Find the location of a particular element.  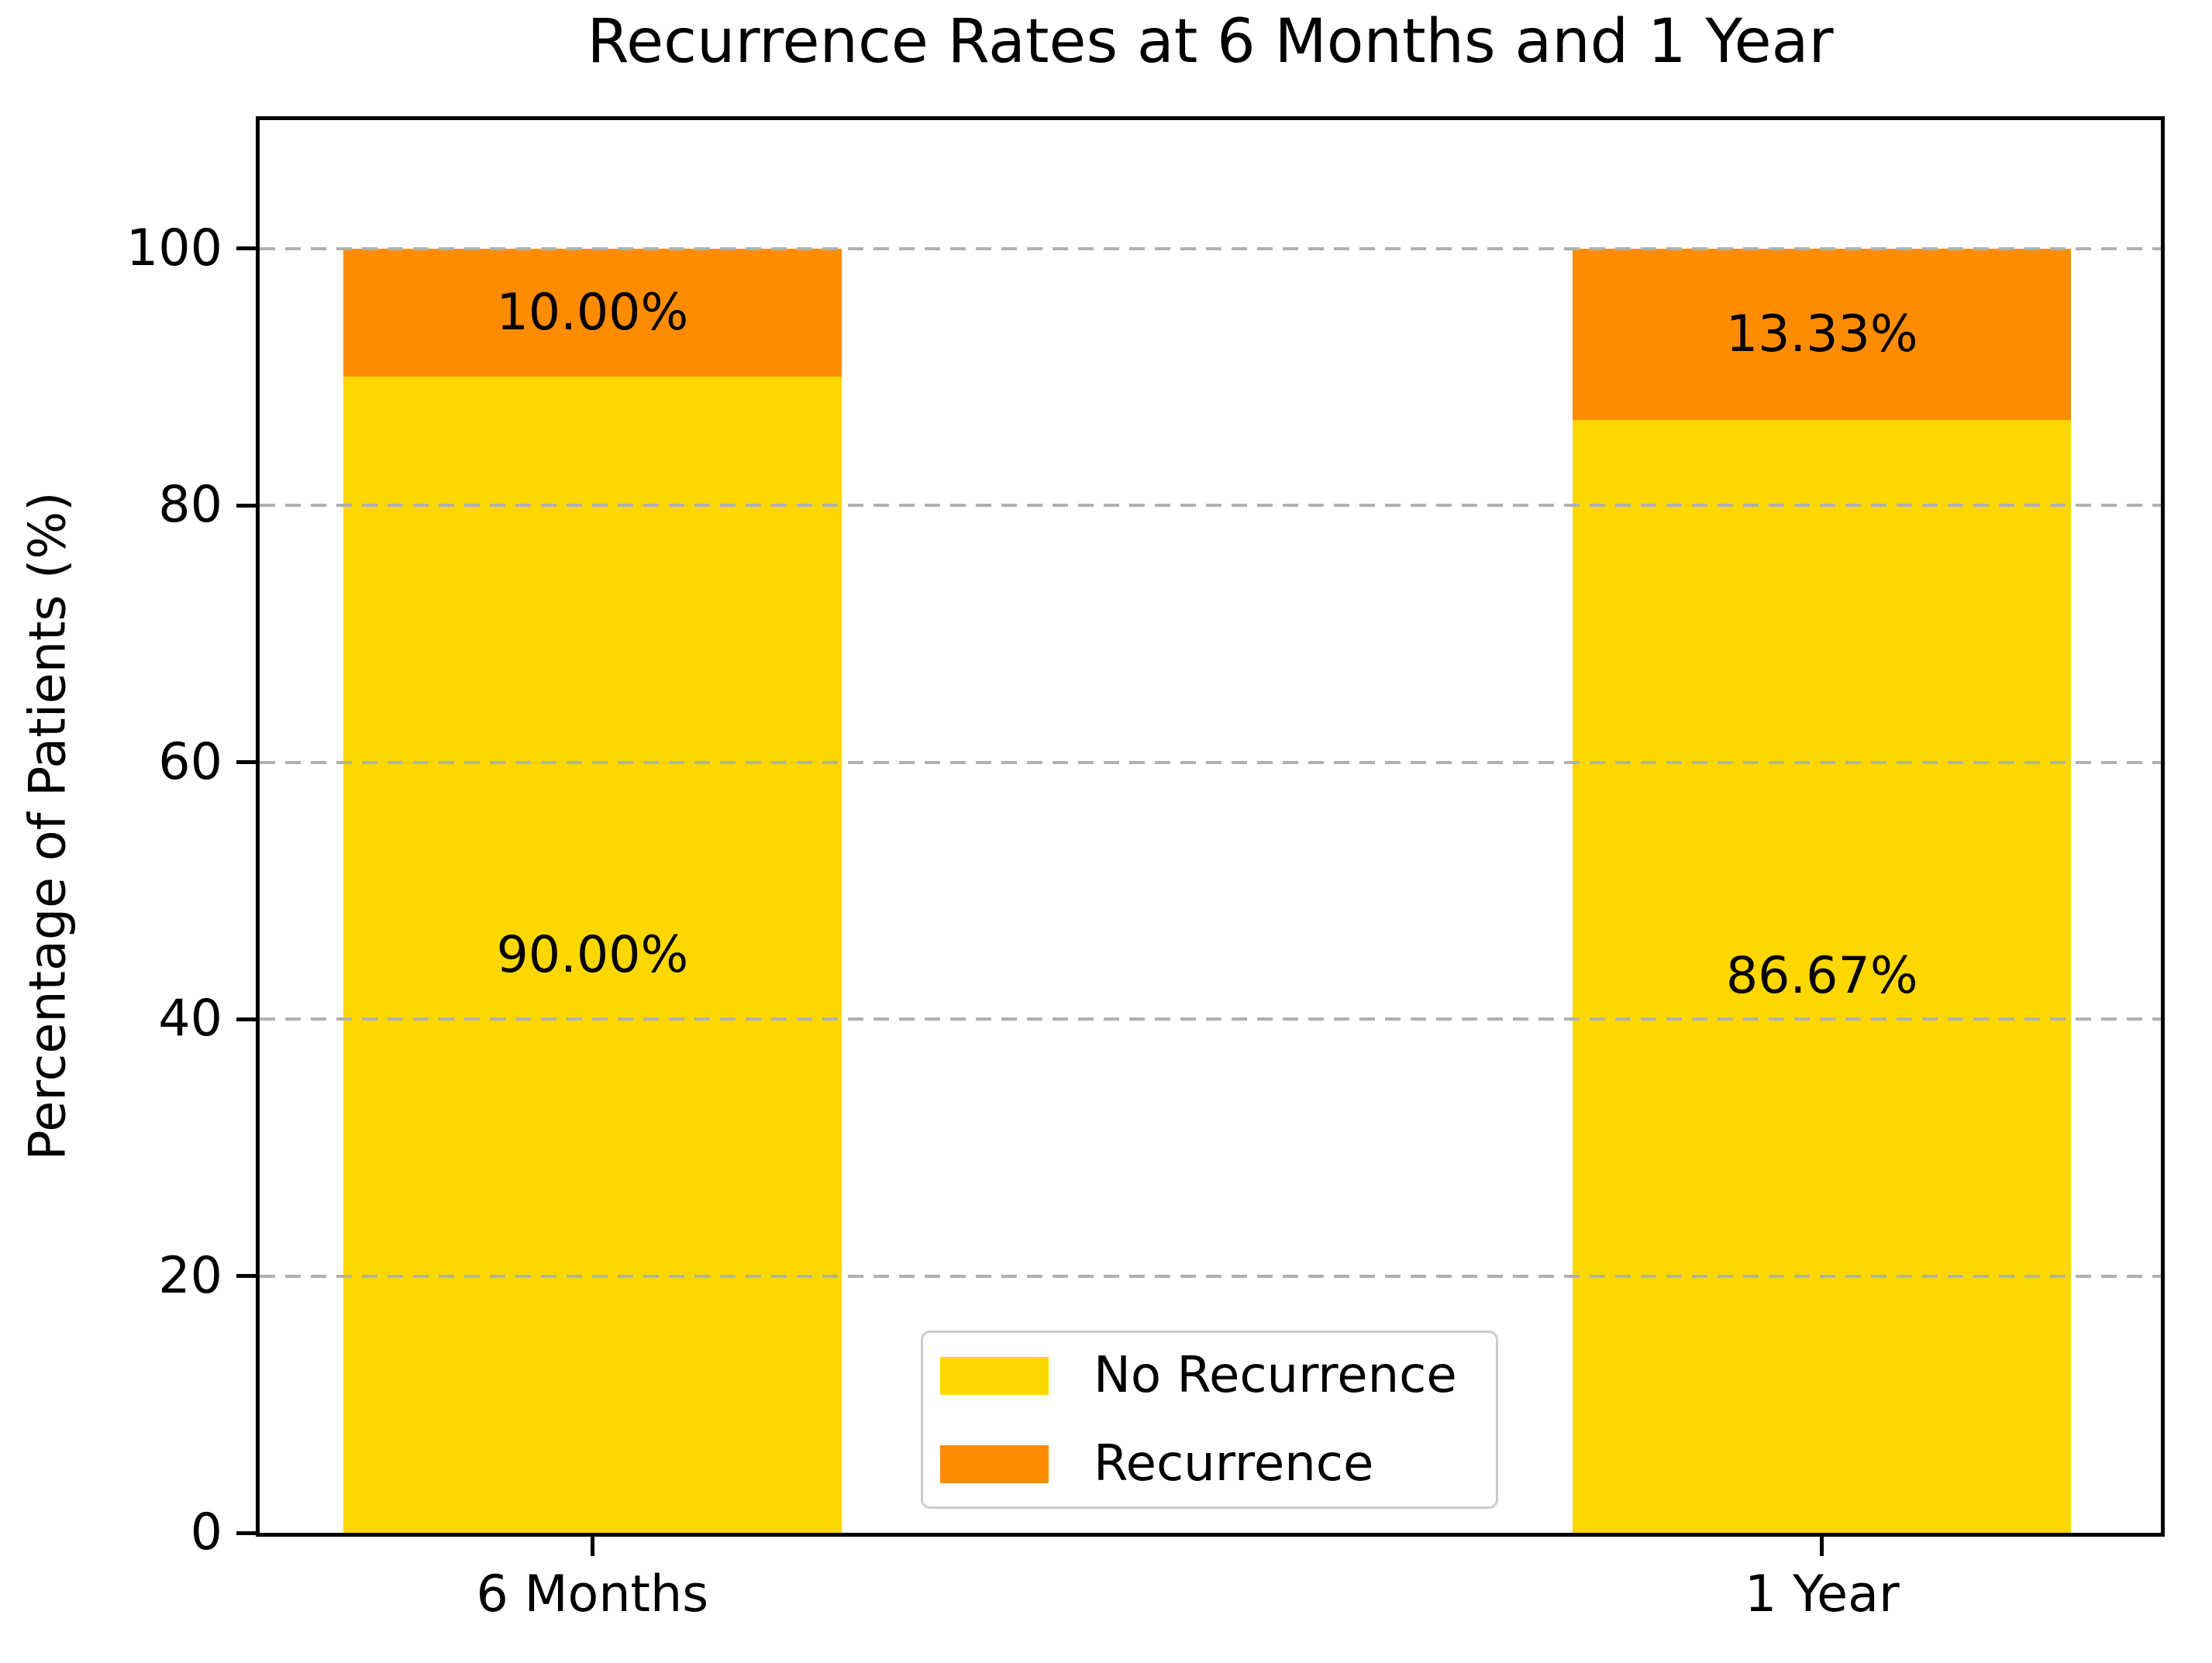

legend: No Recurrence Recurrence is located at coordinates (1209, 1420).